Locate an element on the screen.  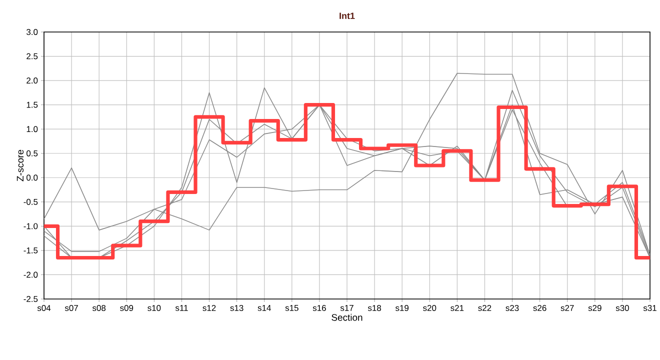
y-tick-label: -0.5 is located at coordinates (31, 201).